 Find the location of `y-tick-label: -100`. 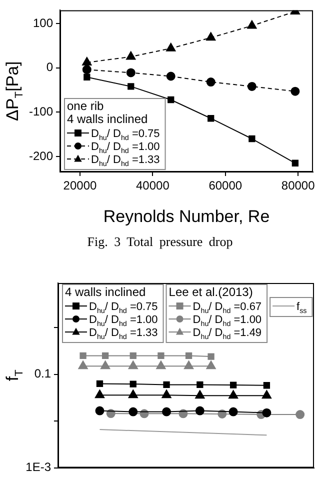

y-tick-label: -100 is located at coordinates (41, 111).